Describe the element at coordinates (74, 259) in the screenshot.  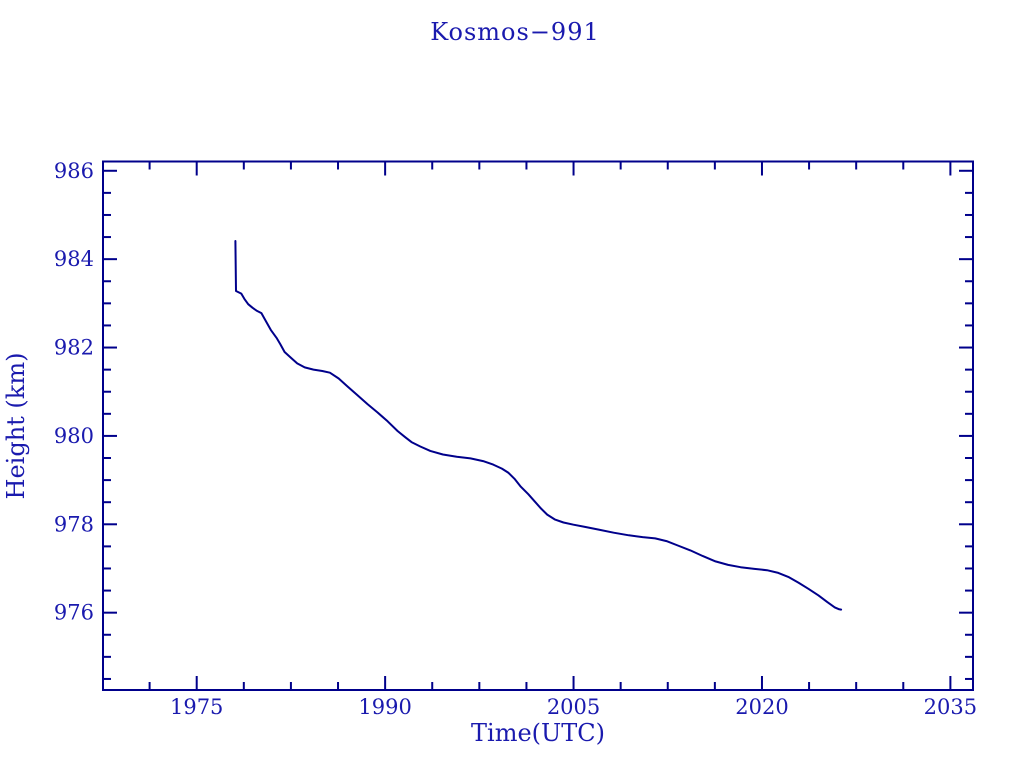
I see `y-tick-label: 984` at that location.